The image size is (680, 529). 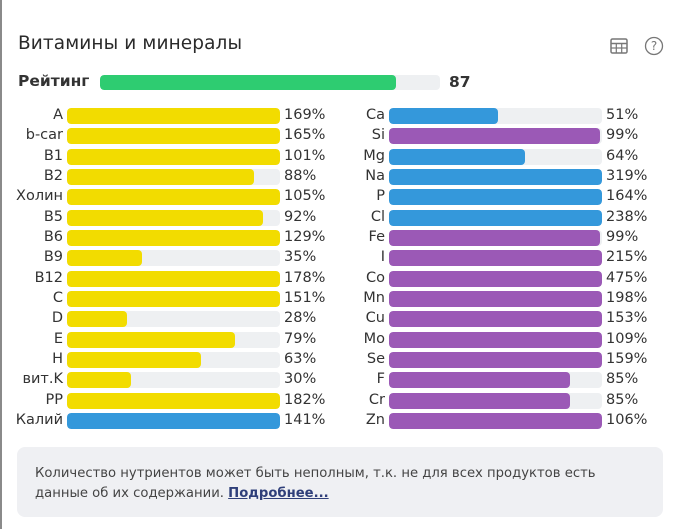 I want to click on nutrient-label: H, so click(x=57, y=358).